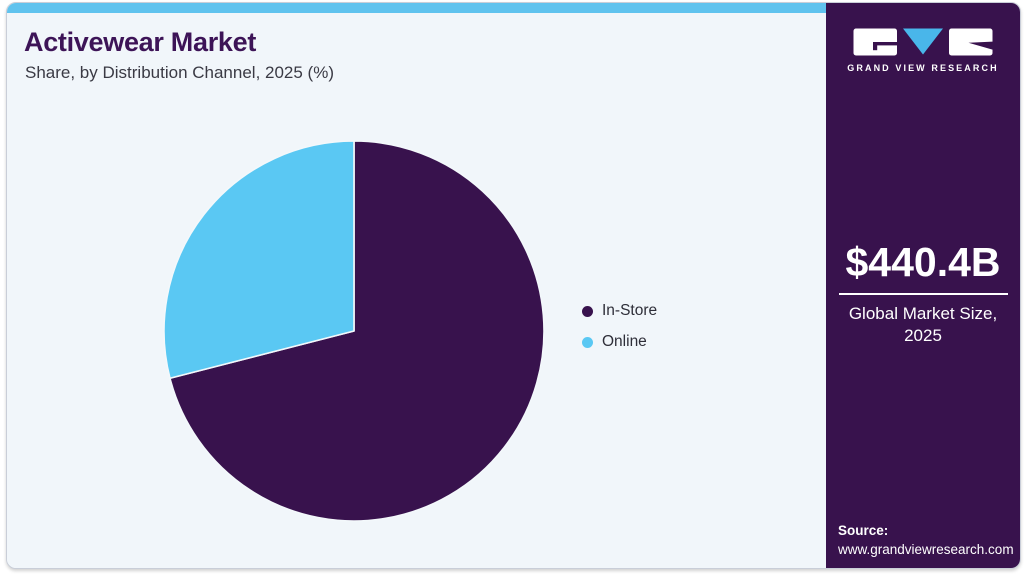 This screenshot has height=576, width=1025. Describe the element at coordinates (923, 335) in the screenshot. I see `market-size-caption-line2: 2025` at that location.